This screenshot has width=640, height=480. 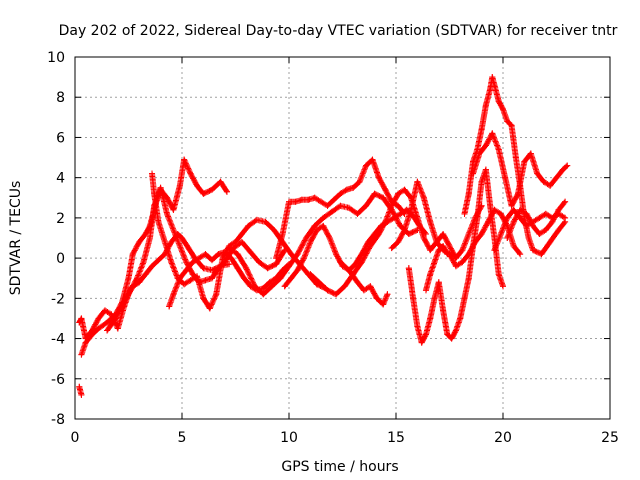 I want to click on y-tick-label: 8, so click(x=60, y=98).